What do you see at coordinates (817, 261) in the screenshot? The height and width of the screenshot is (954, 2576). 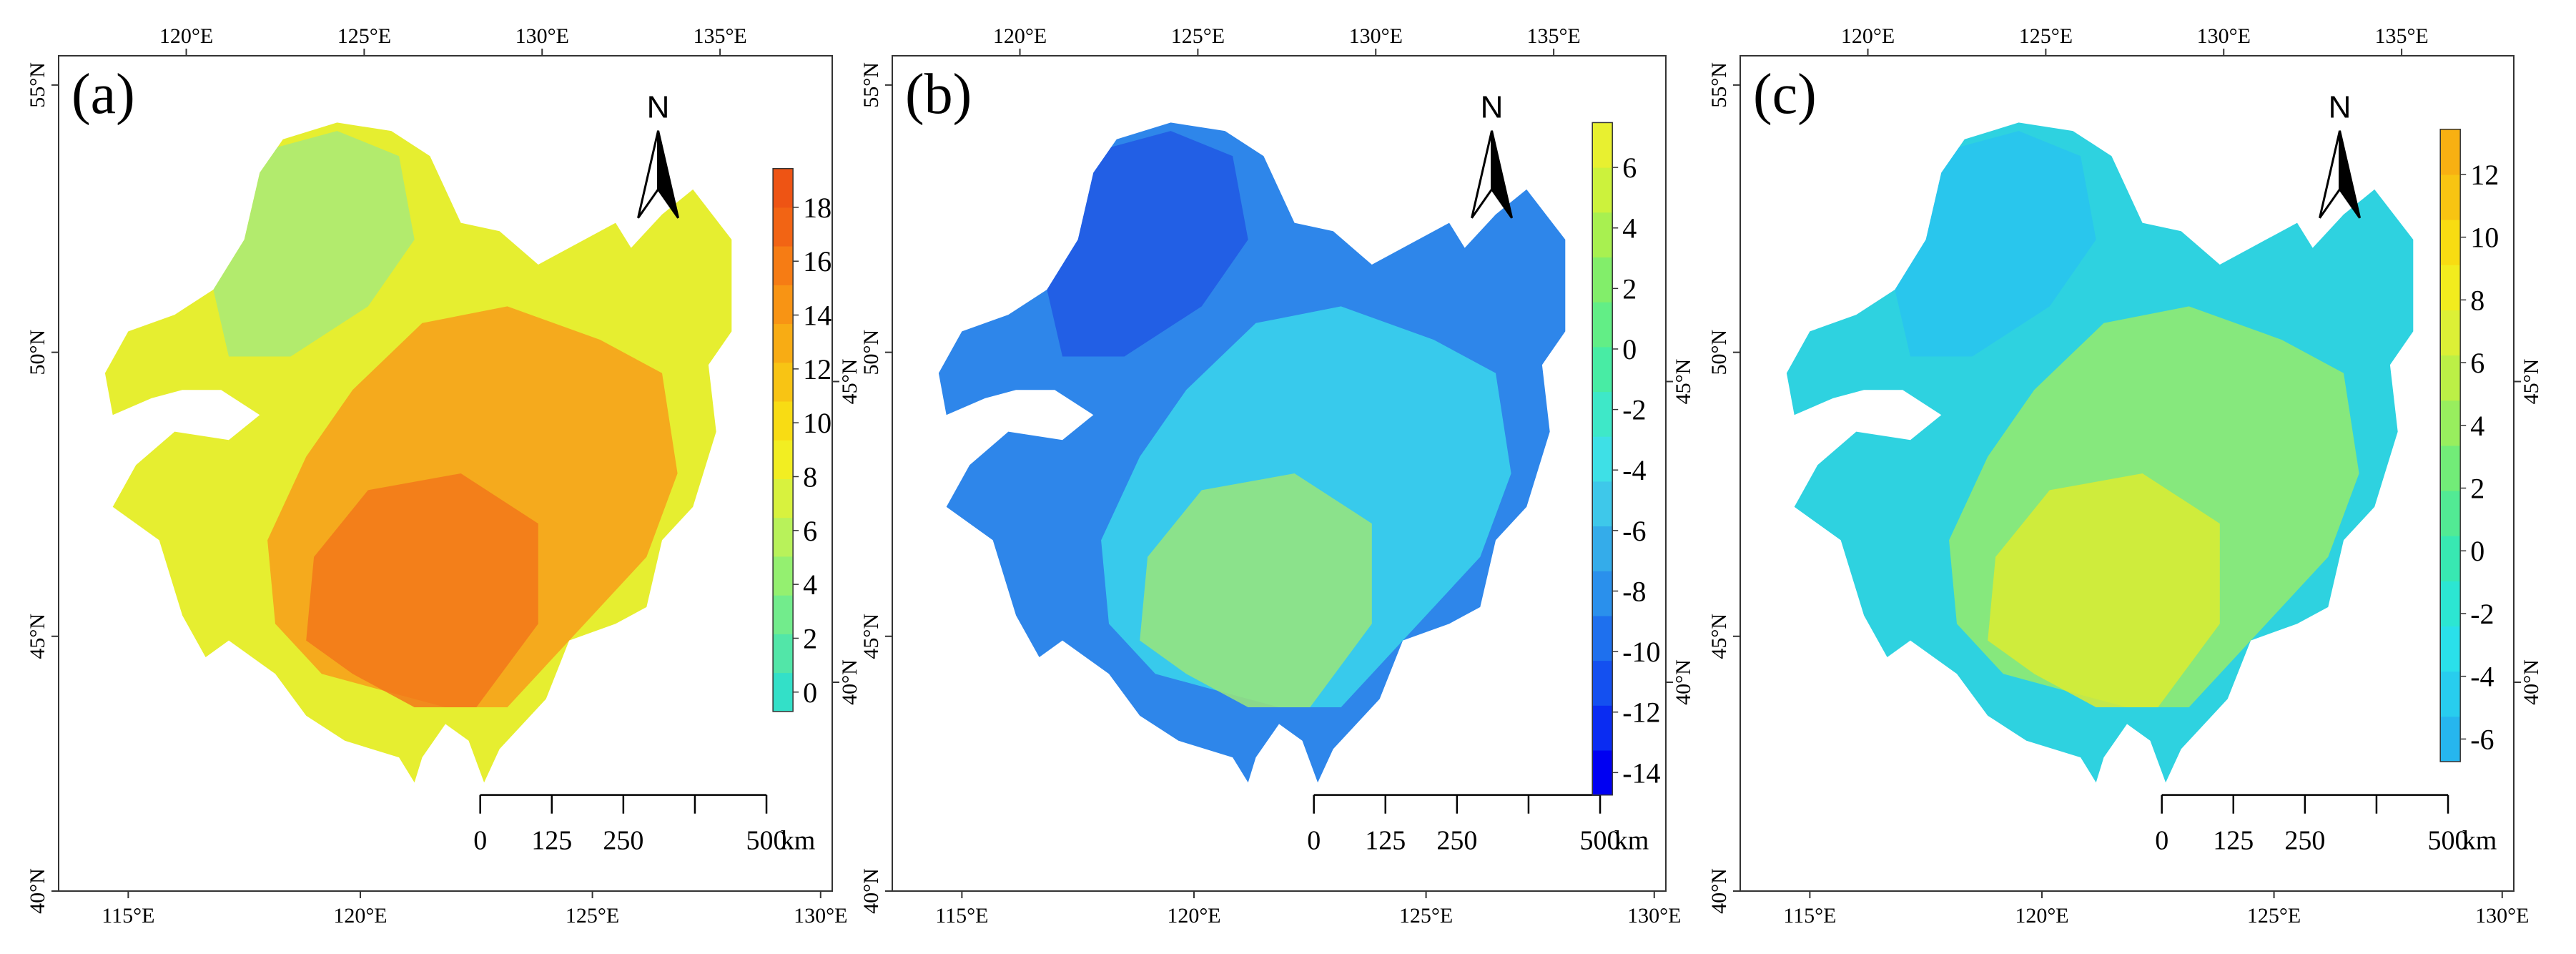 I see `colorbar-label: 16` at bounding box center [817, 261].